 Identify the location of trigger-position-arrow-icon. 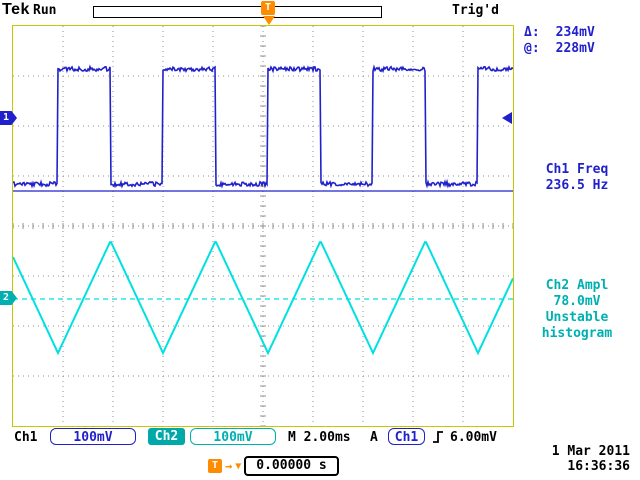
(269, 20).